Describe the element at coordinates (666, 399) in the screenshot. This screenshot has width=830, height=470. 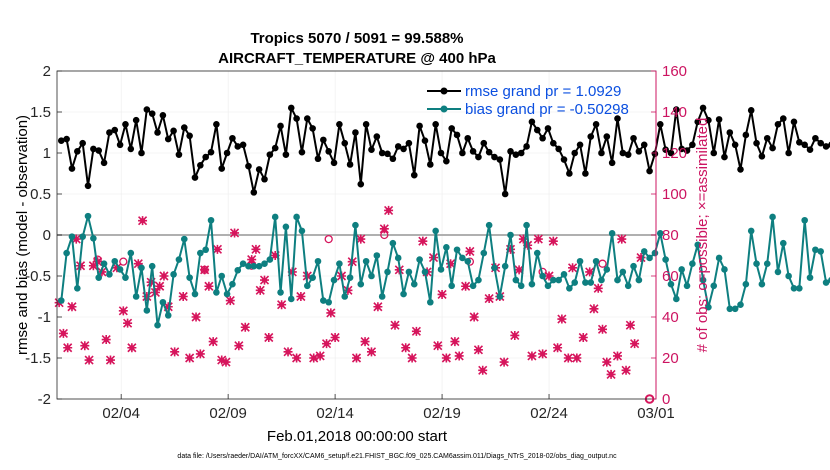
I see `y2-tick-label: 0` at that location.